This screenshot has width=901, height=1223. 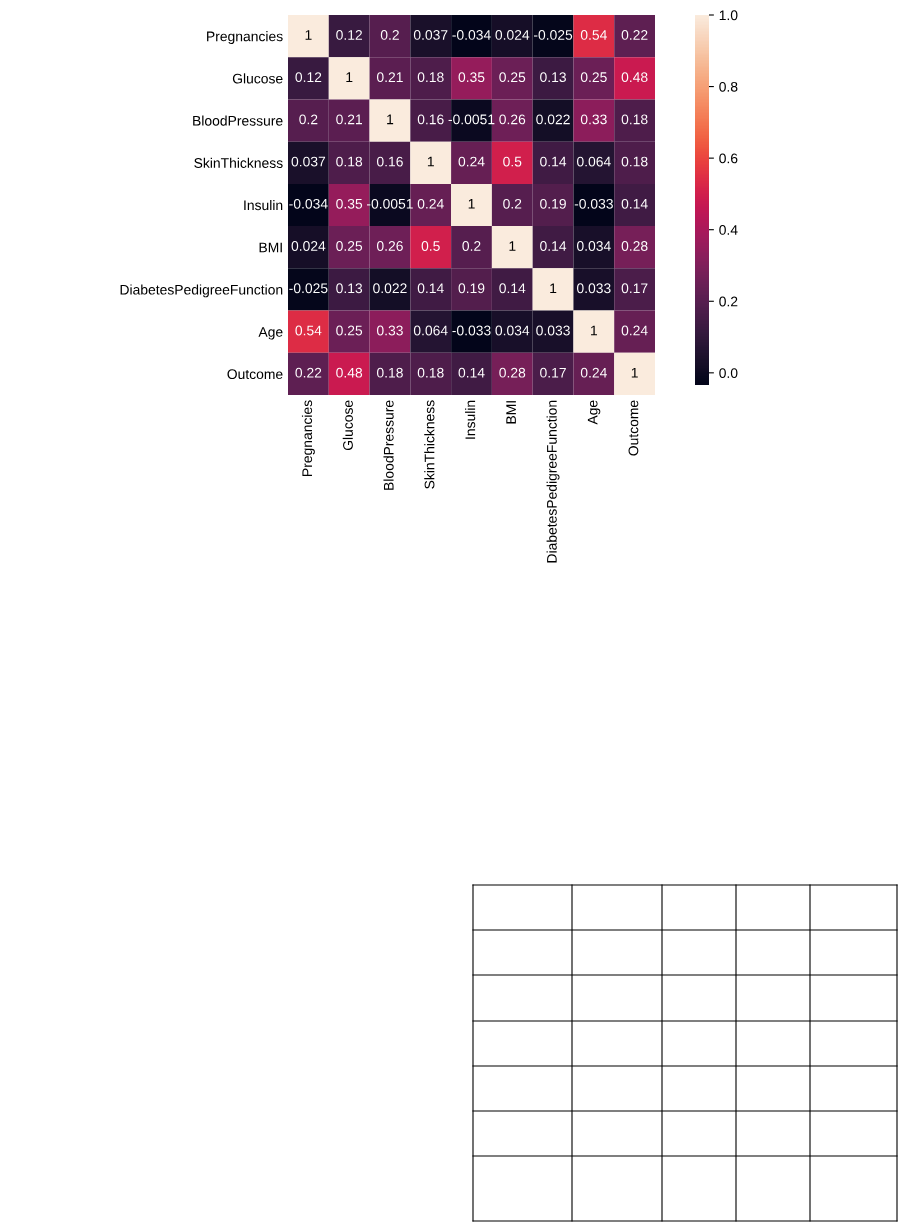 What do you see at coordinates (728, 301) in the screenshot?
I see `color-bar-label: 0.2` at bounding box center [728, 301].